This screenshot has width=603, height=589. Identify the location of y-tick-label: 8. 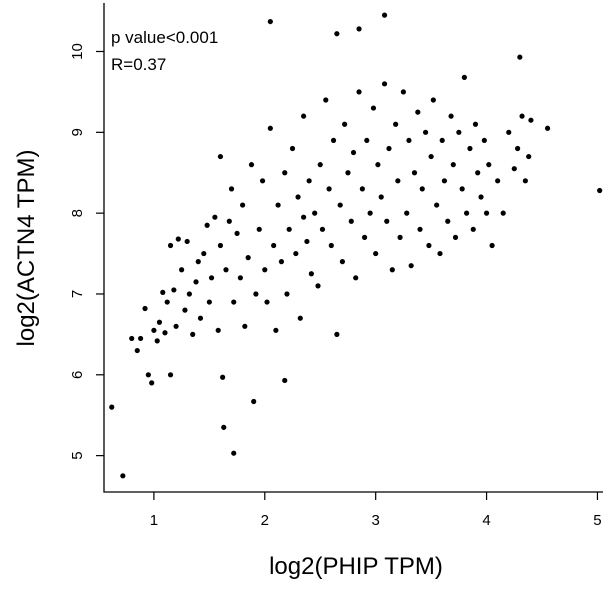
(77, 213).